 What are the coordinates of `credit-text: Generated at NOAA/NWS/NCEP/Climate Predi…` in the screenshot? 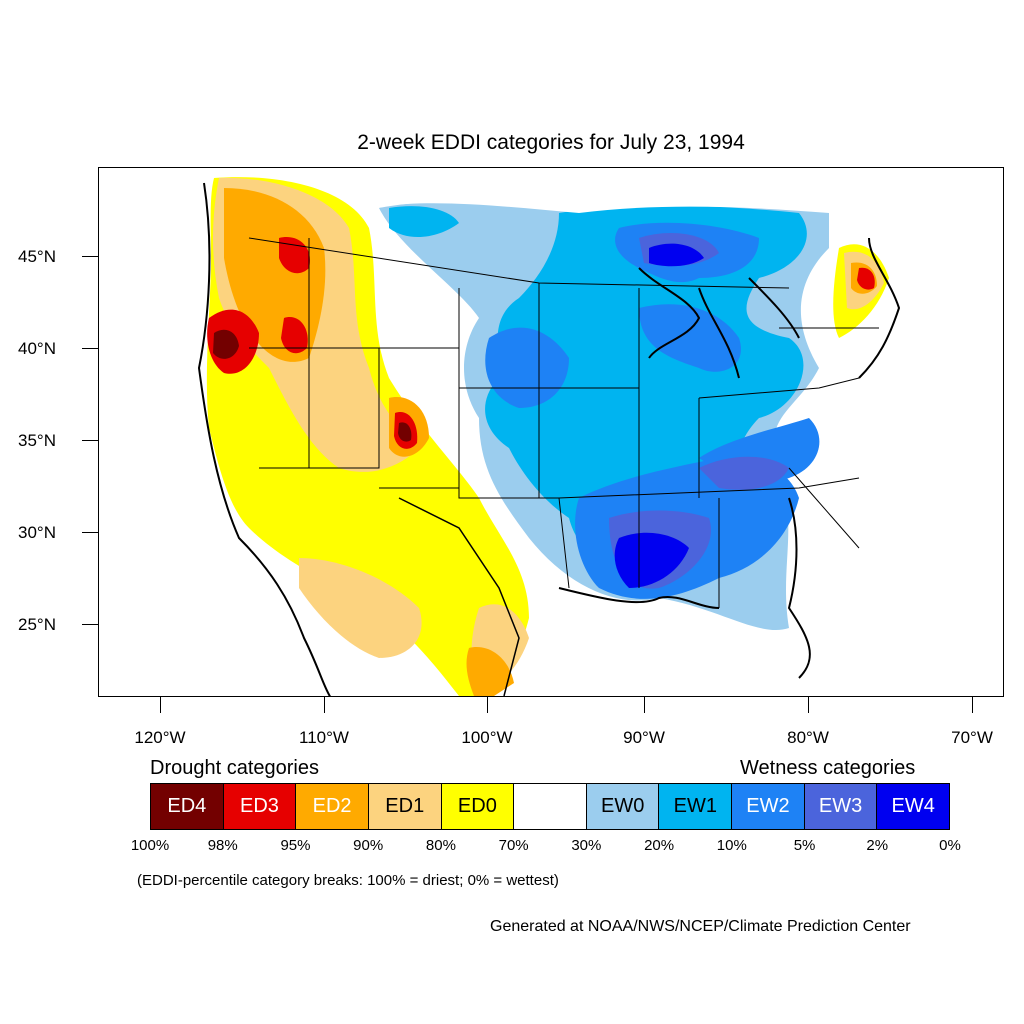 It's located at (700, 926).